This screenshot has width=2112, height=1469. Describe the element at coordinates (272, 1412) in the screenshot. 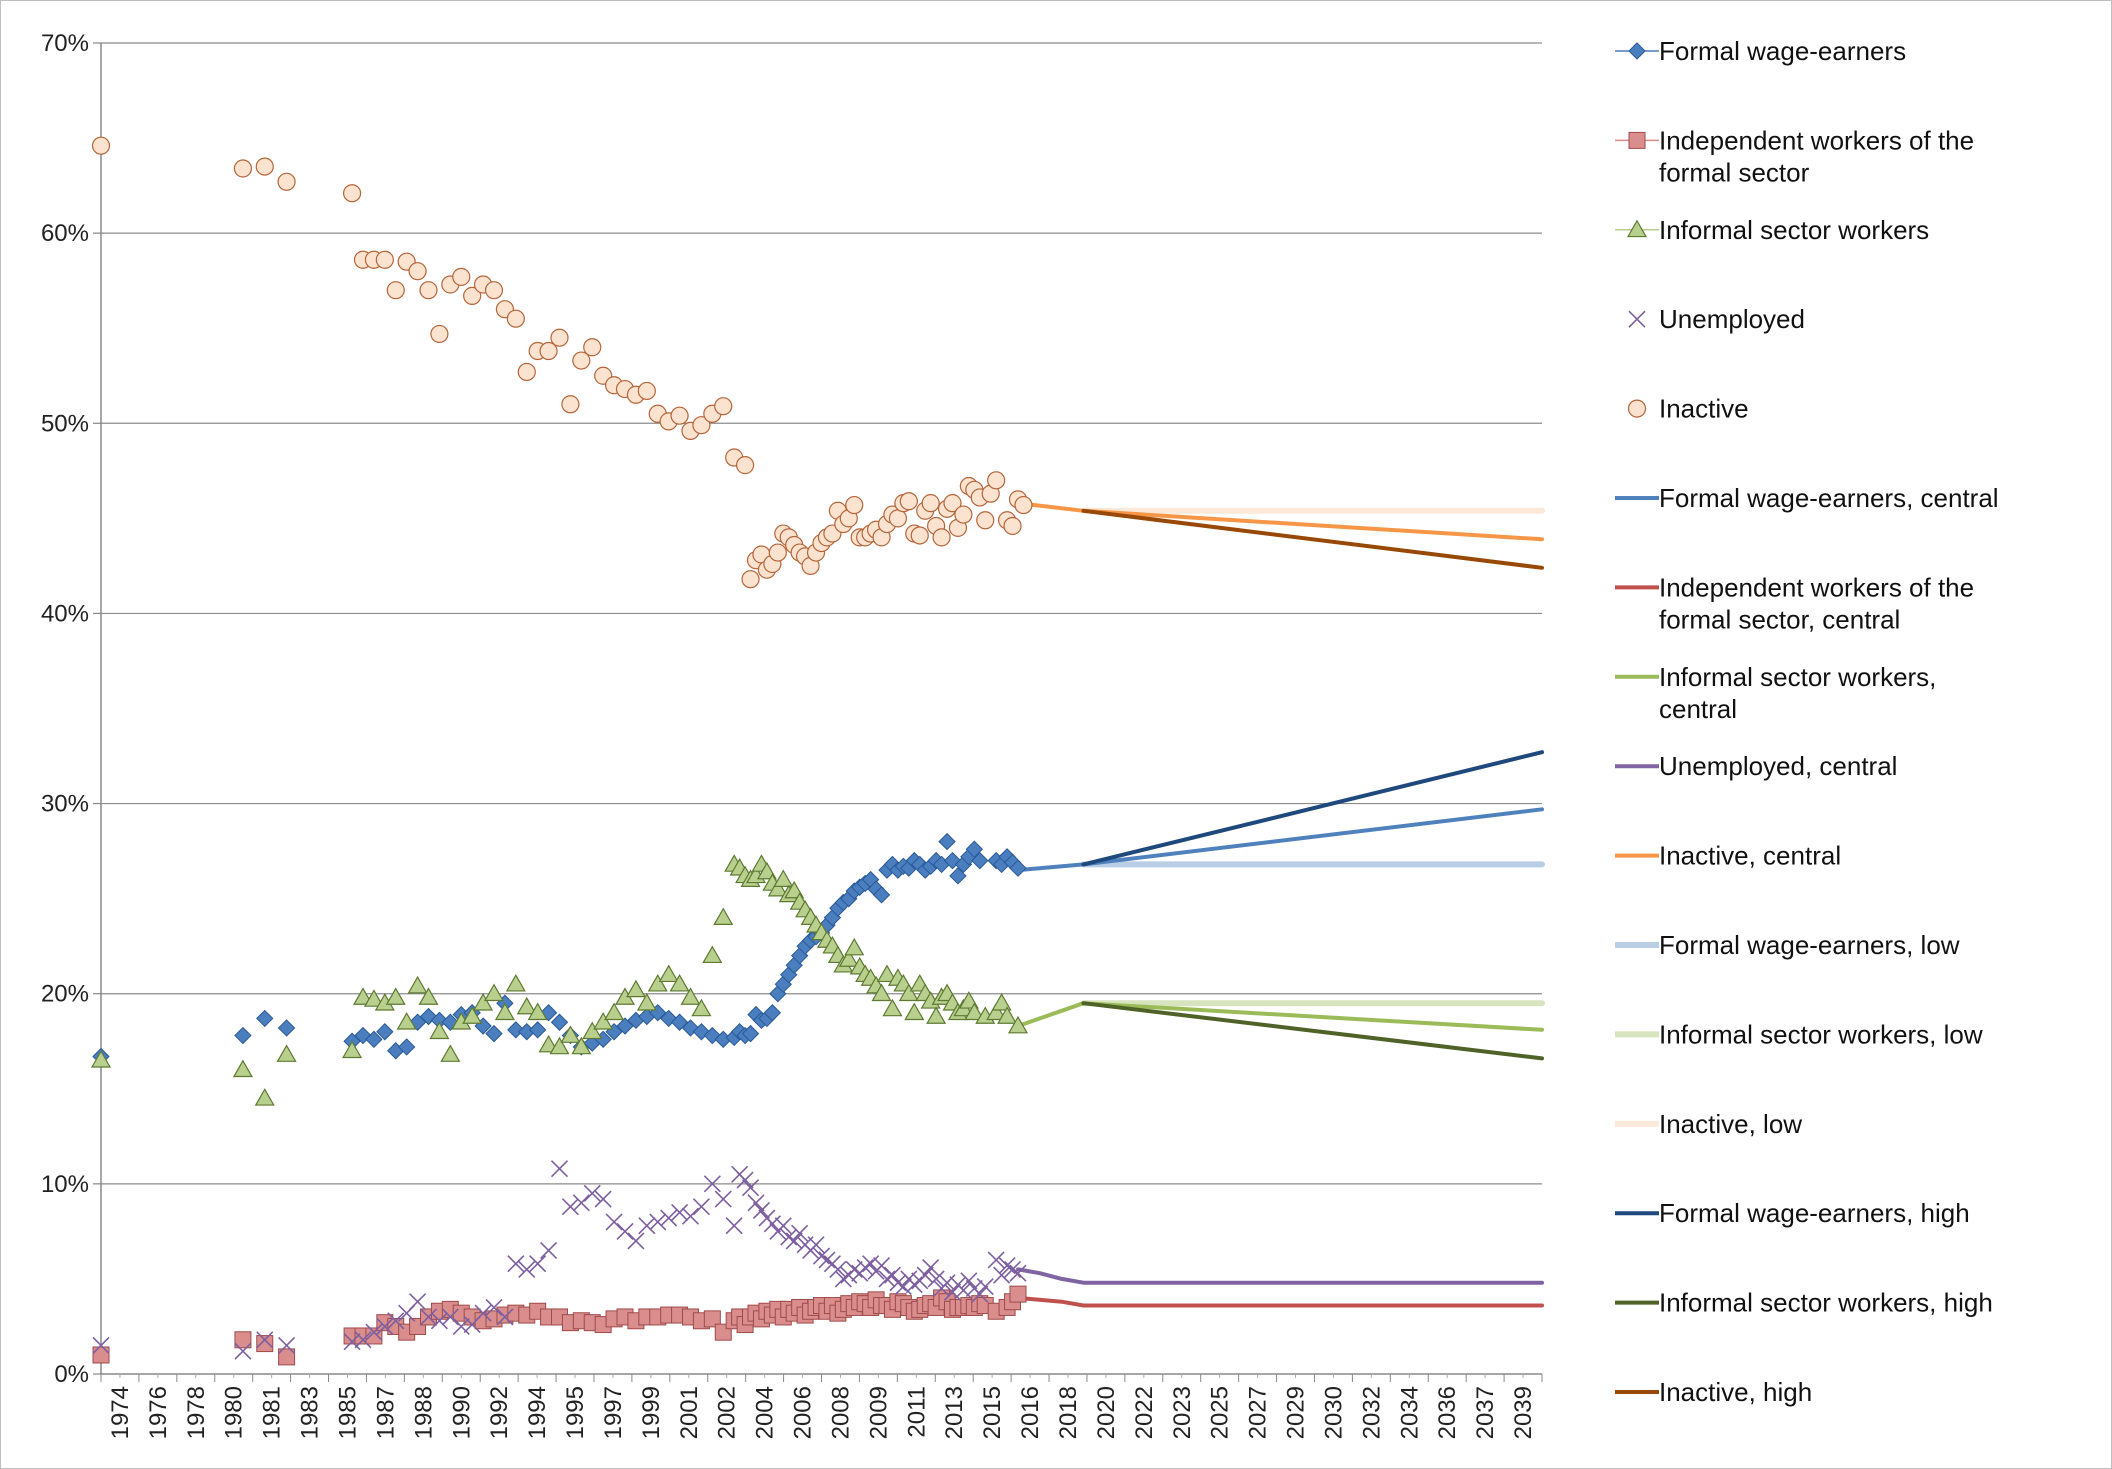

I see `x-tick-label: 1981` at that location.